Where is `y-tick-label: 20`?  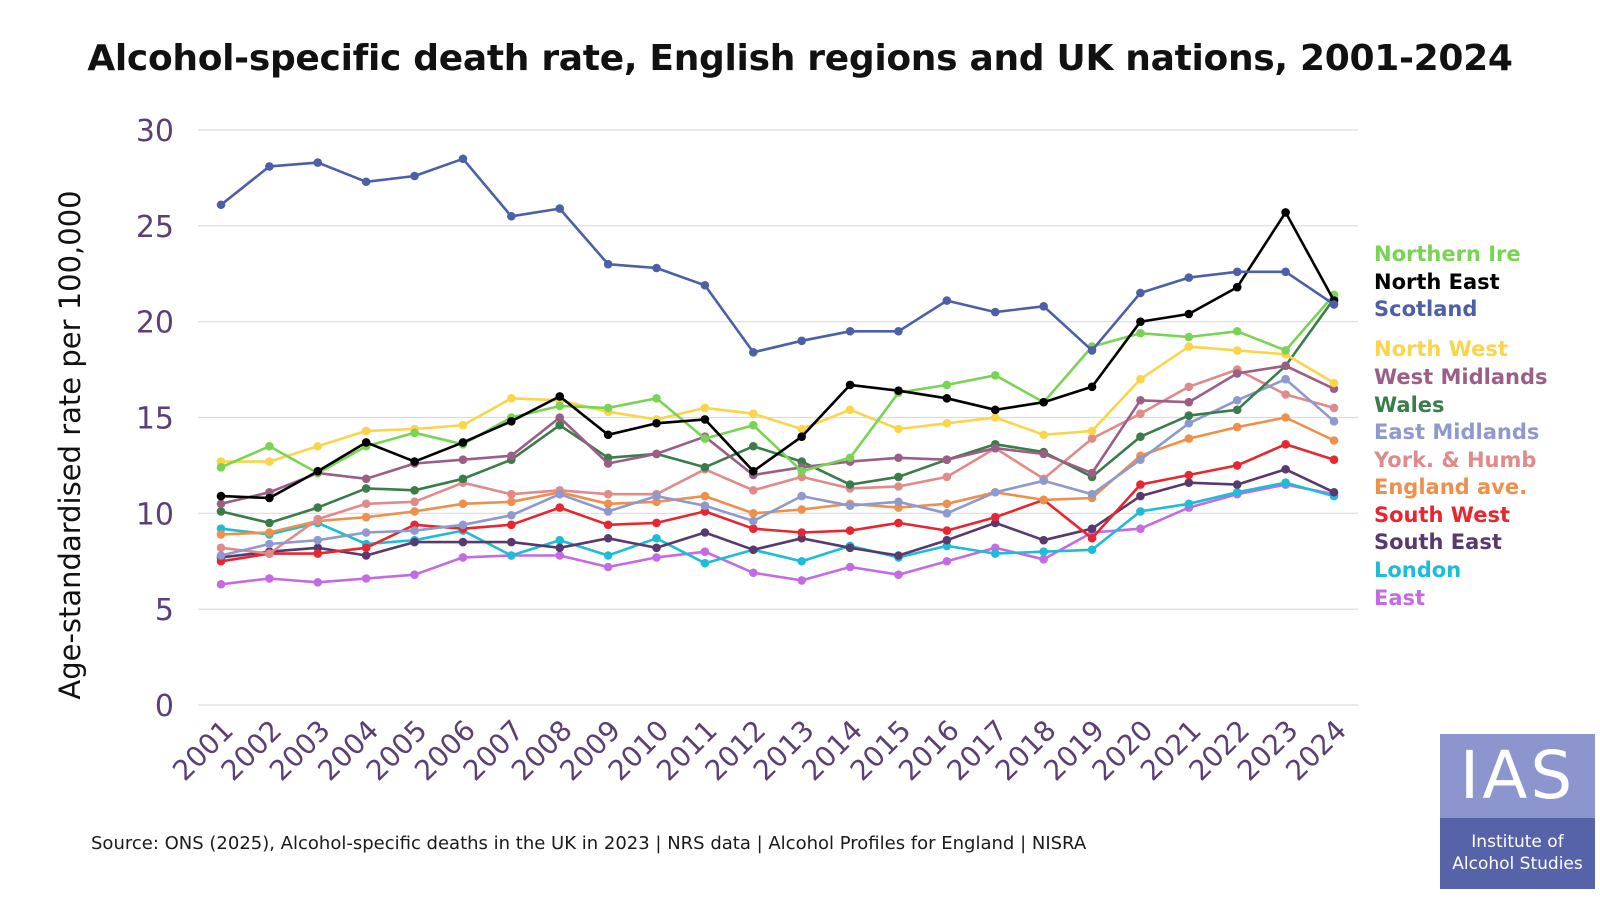
y-tick-label: 20 is located at coordinates (155, 323).